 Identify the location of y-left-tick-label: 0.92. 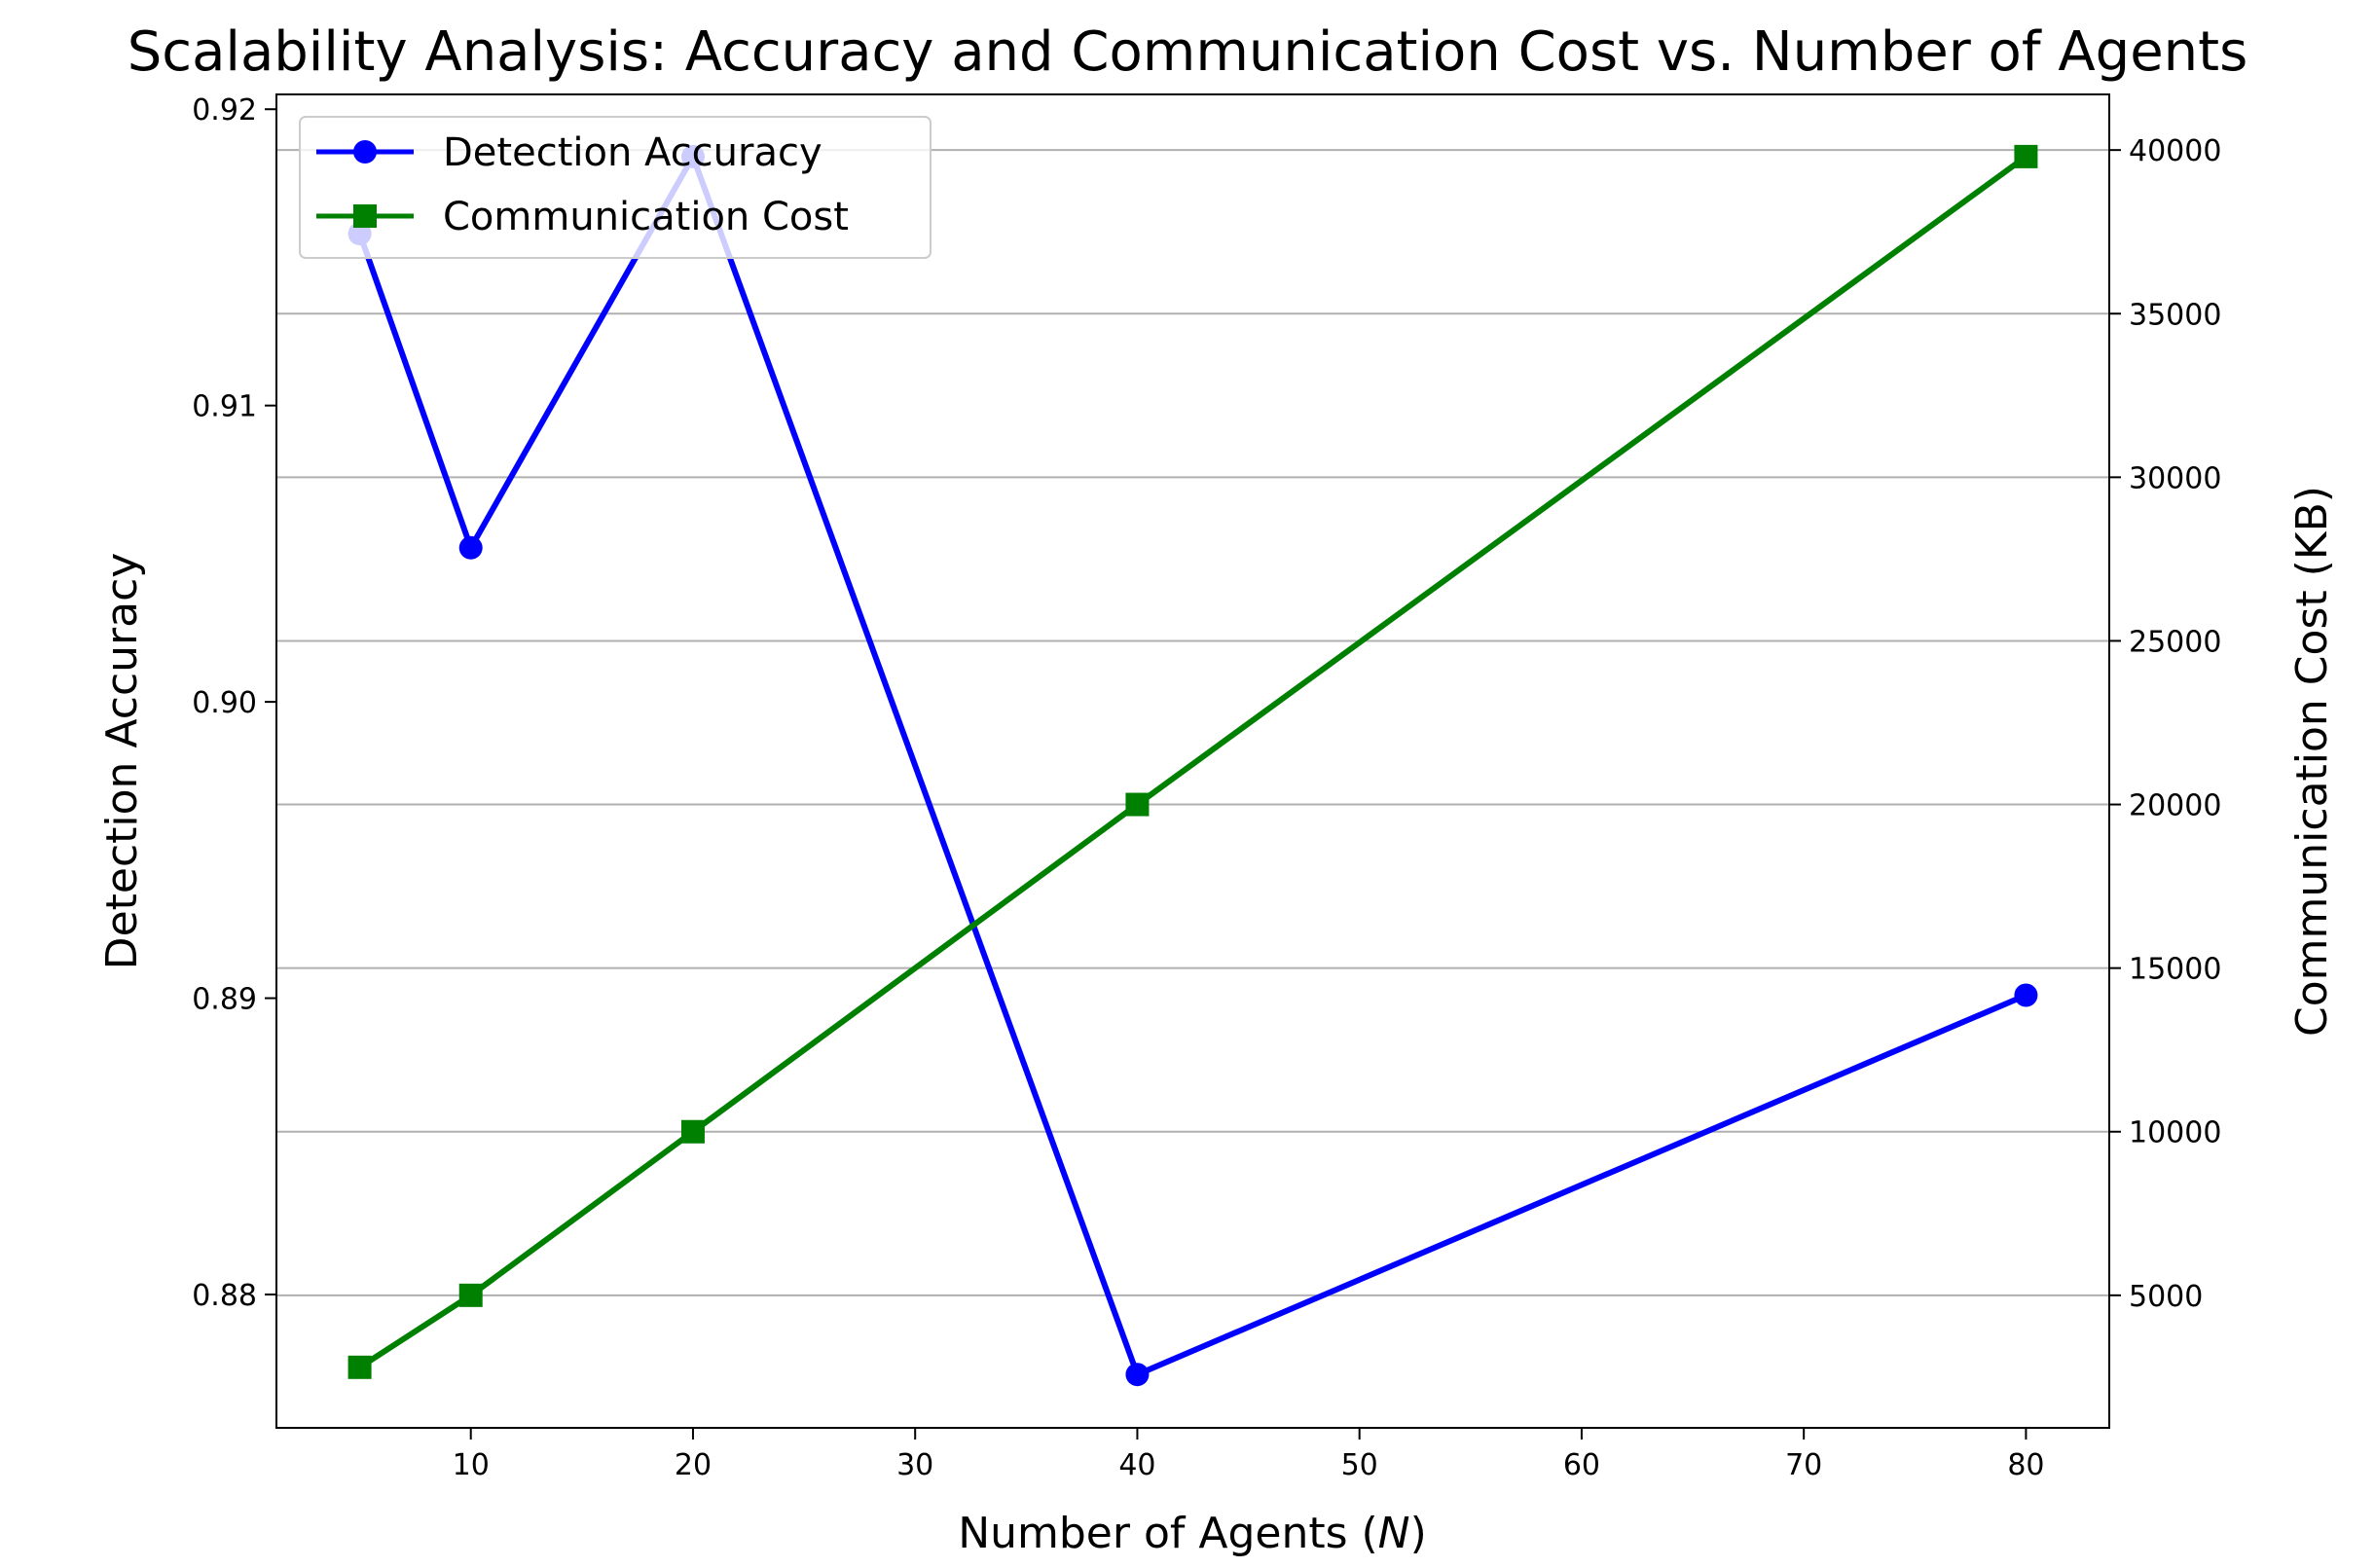
(224, 110).